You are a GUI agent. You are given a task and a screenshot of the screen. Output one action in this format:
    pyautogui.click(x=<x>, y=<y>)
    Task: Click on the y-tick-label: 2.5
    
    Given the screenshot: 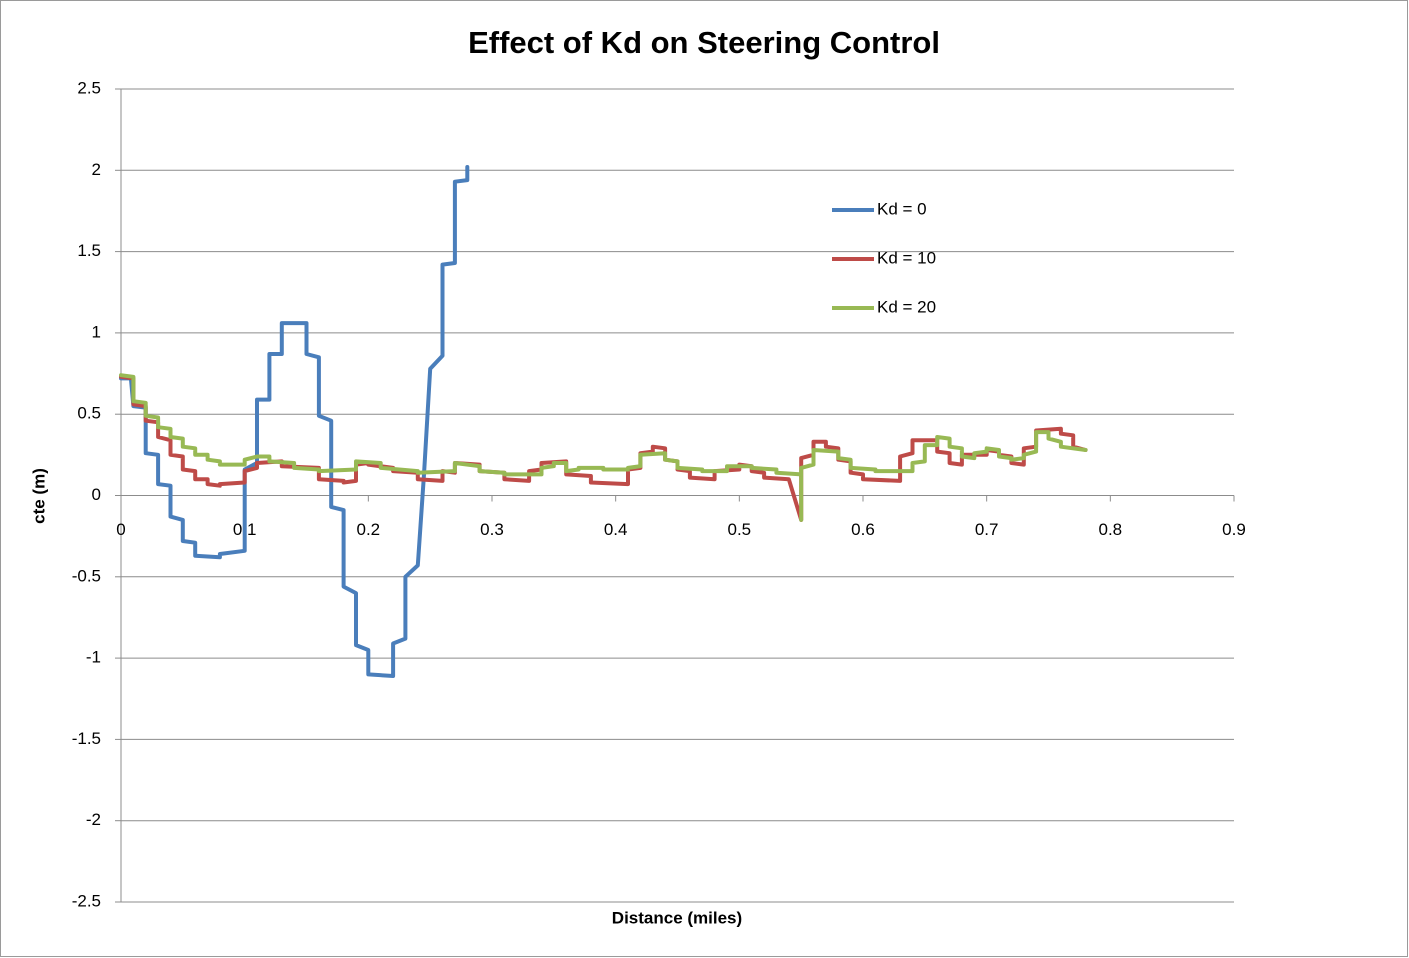 What is the action you would take?
    pyautogui.click(x=89, y=87)
    